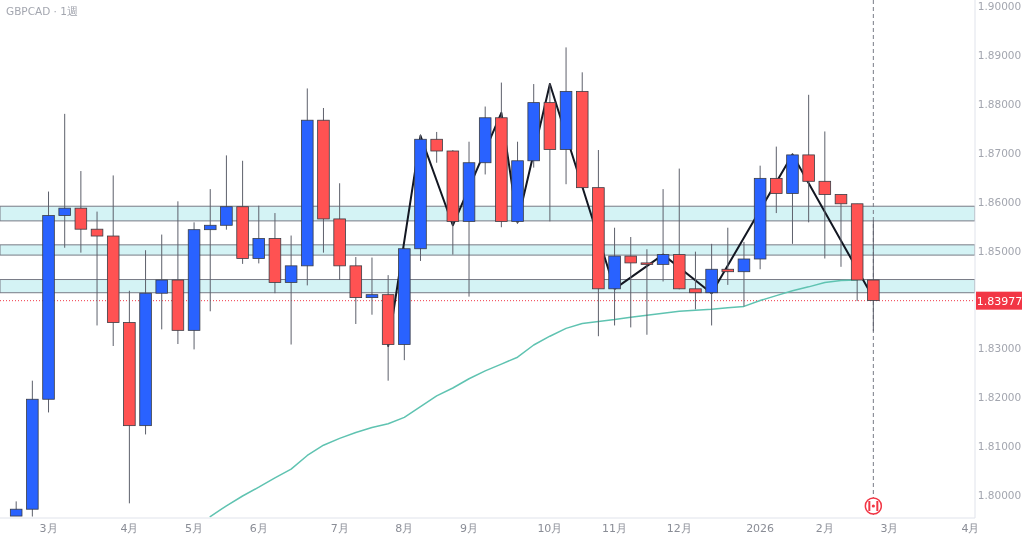 Image resolution: width=1024 pixels, height=541 pixels. What do you see at coordinates (258, 528) in the screenshot?
I see `x-tick-label: 6月` at bounding box center [258, 528].